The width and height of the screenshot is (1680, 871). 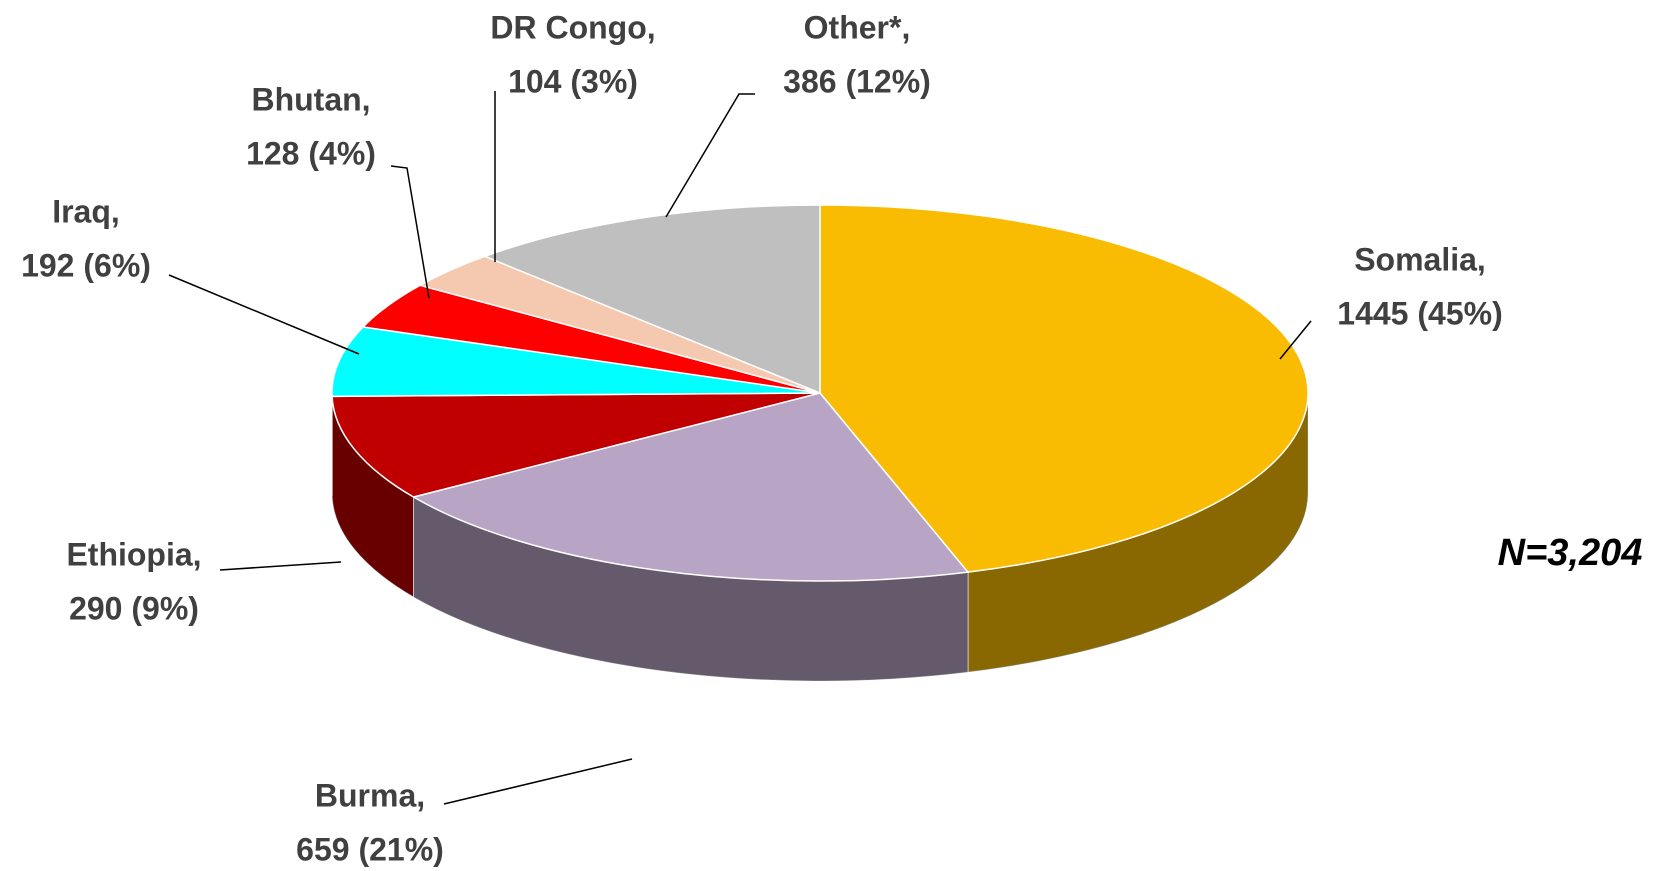 I want to click on slice-value-label: 659 (21%), so click(x=370, y=849).